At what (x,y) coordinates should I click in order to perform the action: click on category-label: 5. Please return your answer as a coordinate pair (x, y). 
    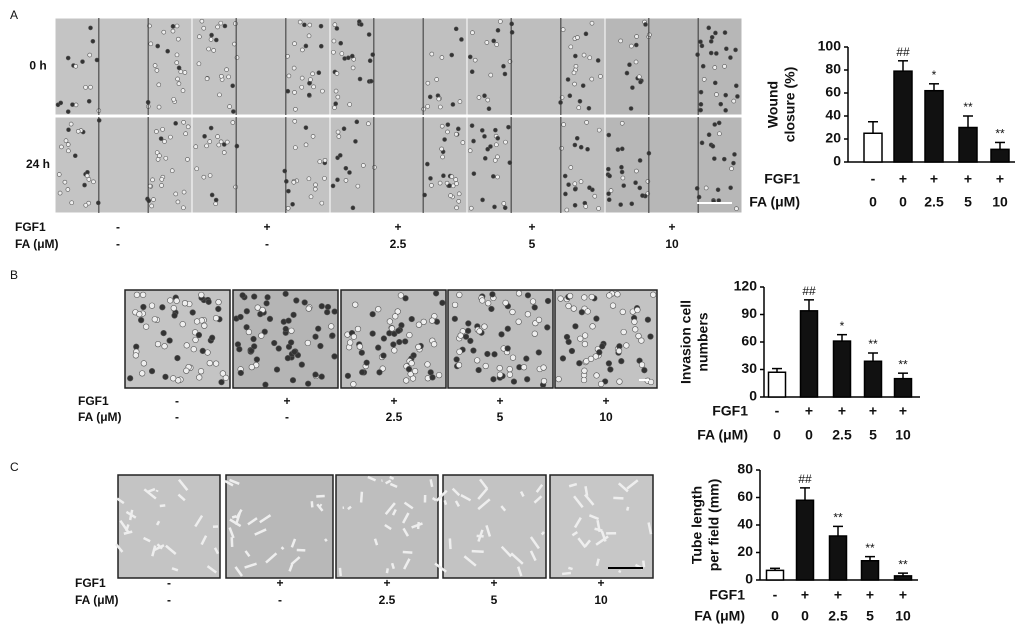
    Looking at the image, I should click on (870, 616).